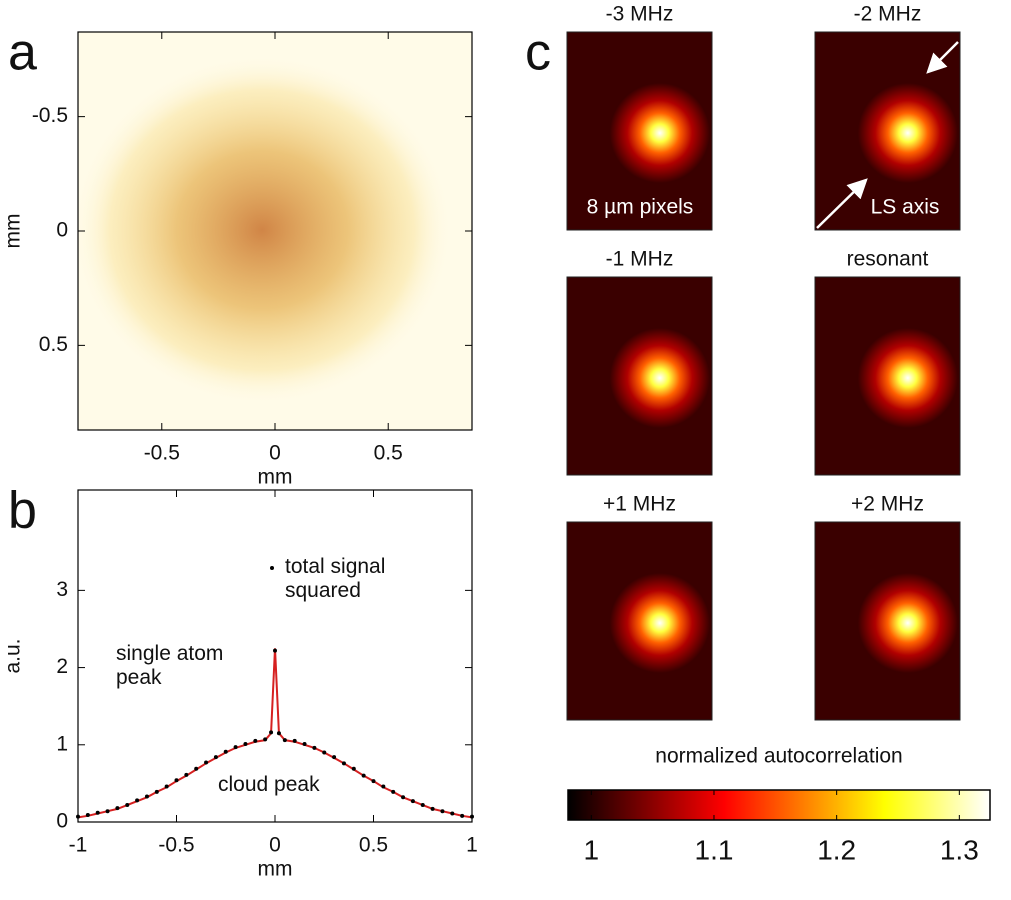  What do you see at coordinates (888, 259) in the screenshot?
I see `heatmap-title: resonant` at bounding box center [888, 259].